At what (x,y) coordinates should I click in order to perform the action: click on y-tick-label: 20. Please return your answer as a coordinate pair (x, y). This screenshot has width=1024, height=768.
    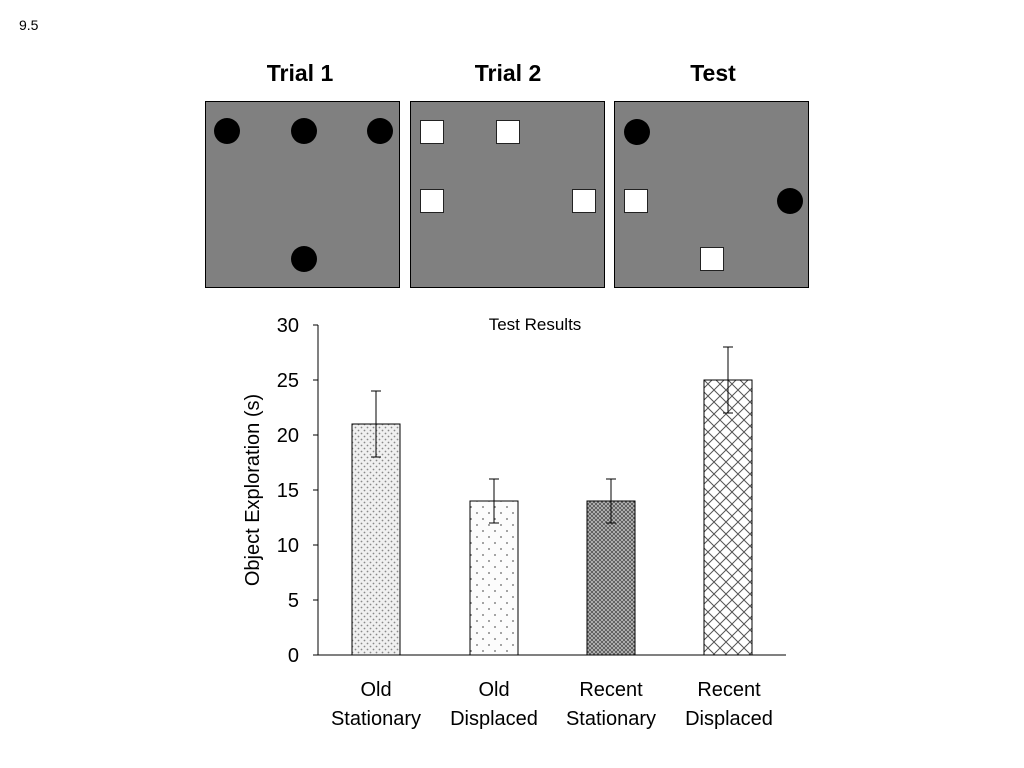
    Looking at the image, I should click on (288, 436).